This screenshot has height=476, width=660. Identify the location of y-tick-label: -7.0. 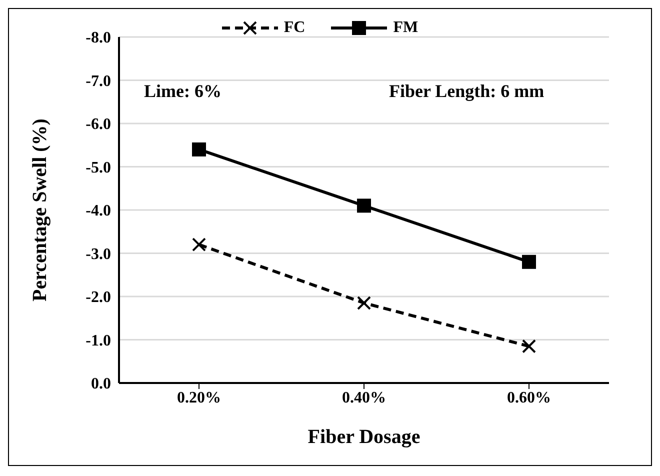
(98, 81).